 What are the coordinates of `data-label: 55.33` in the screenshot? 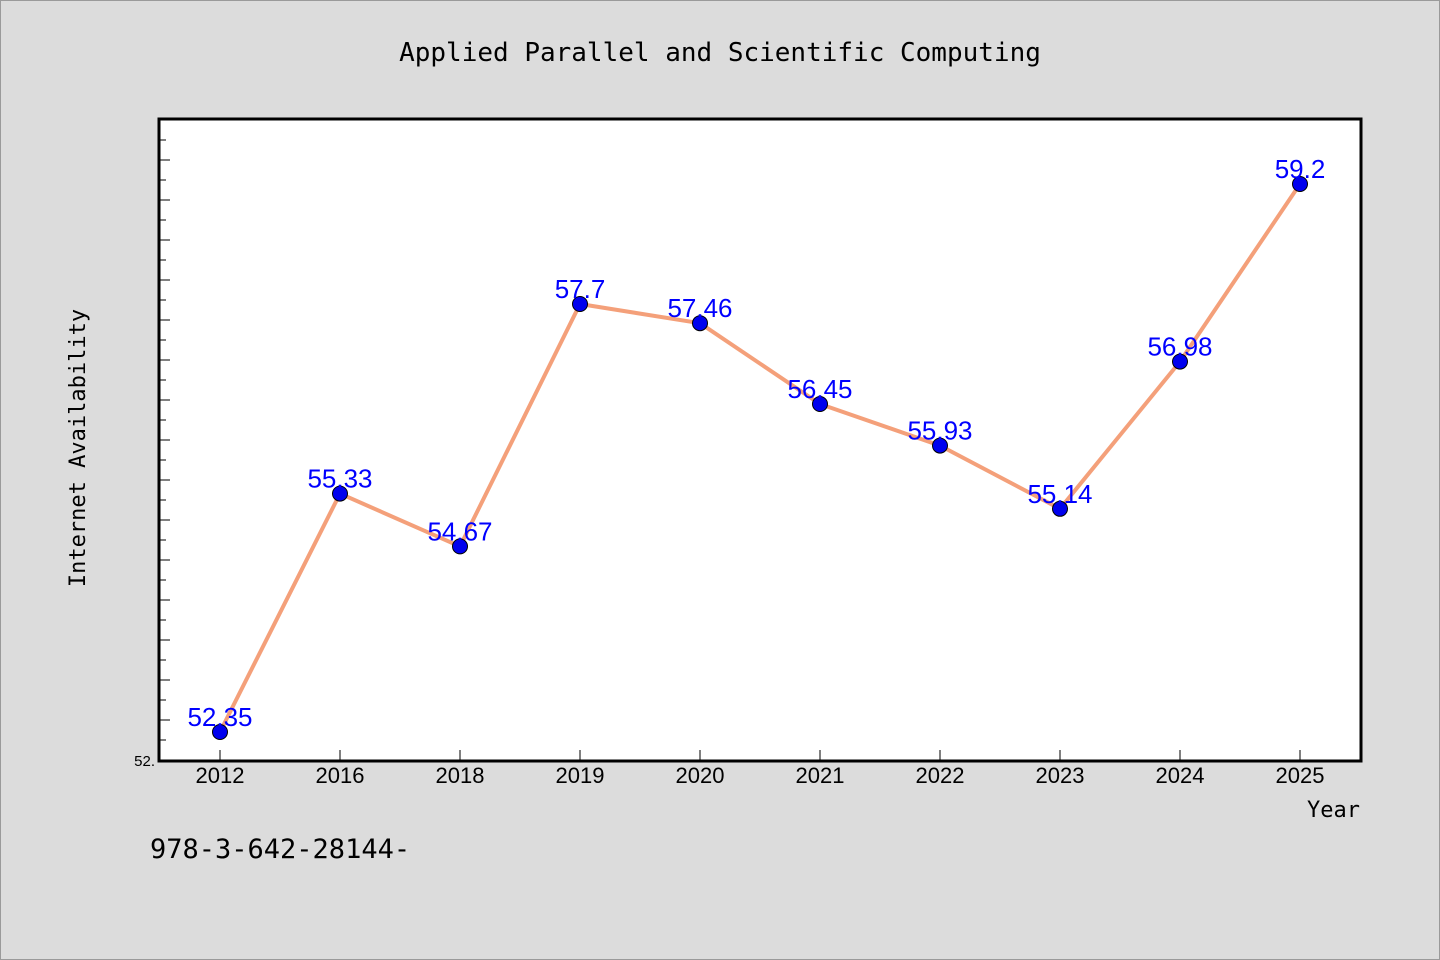 It's located at (339, 479).